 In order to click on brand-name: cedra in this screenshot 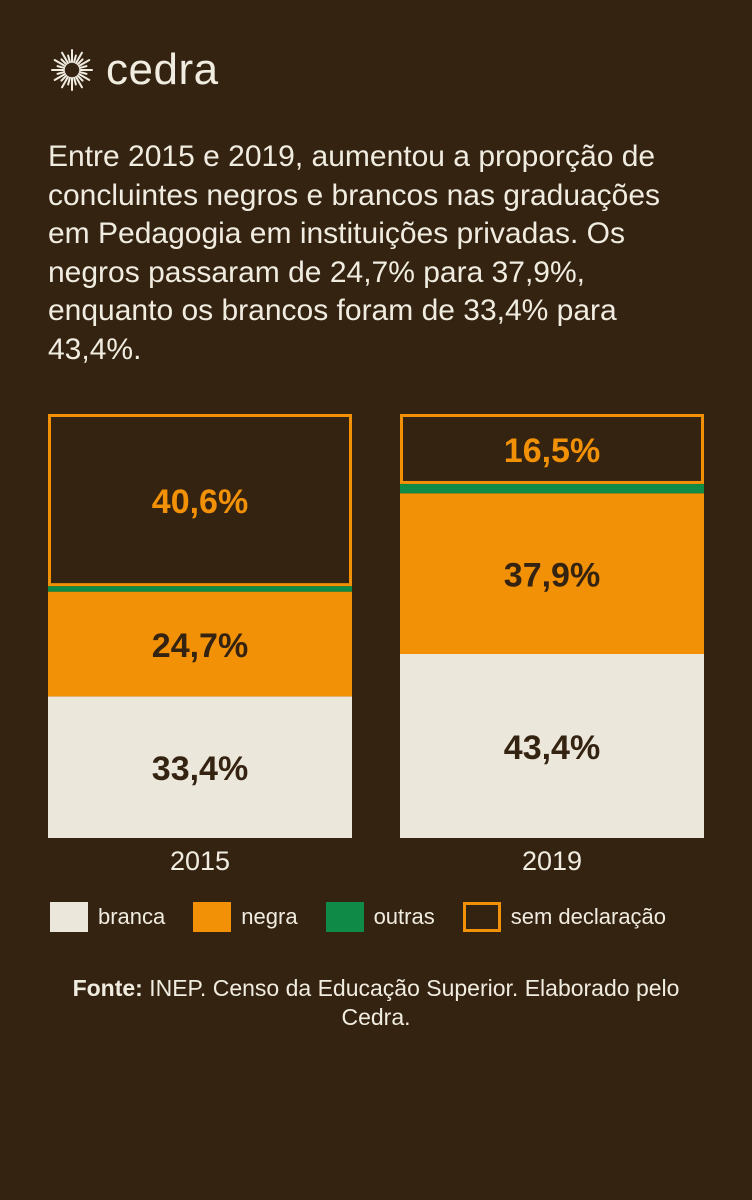, I will do `click(162, 69)`.